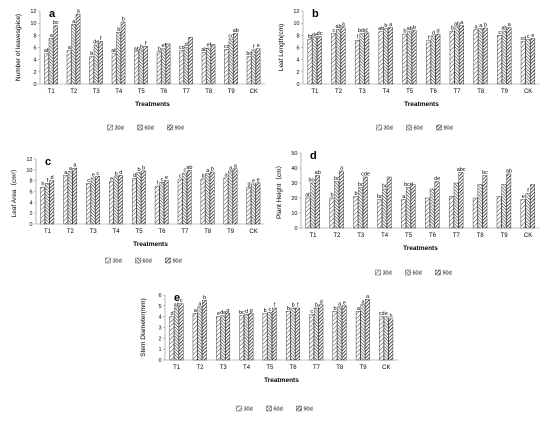 The image size is (550, 434). What do you see at coordinates (461, 200) in the screenshot?
I see `panel-d-bar-90d-T7` at bounding box center [461, 200].